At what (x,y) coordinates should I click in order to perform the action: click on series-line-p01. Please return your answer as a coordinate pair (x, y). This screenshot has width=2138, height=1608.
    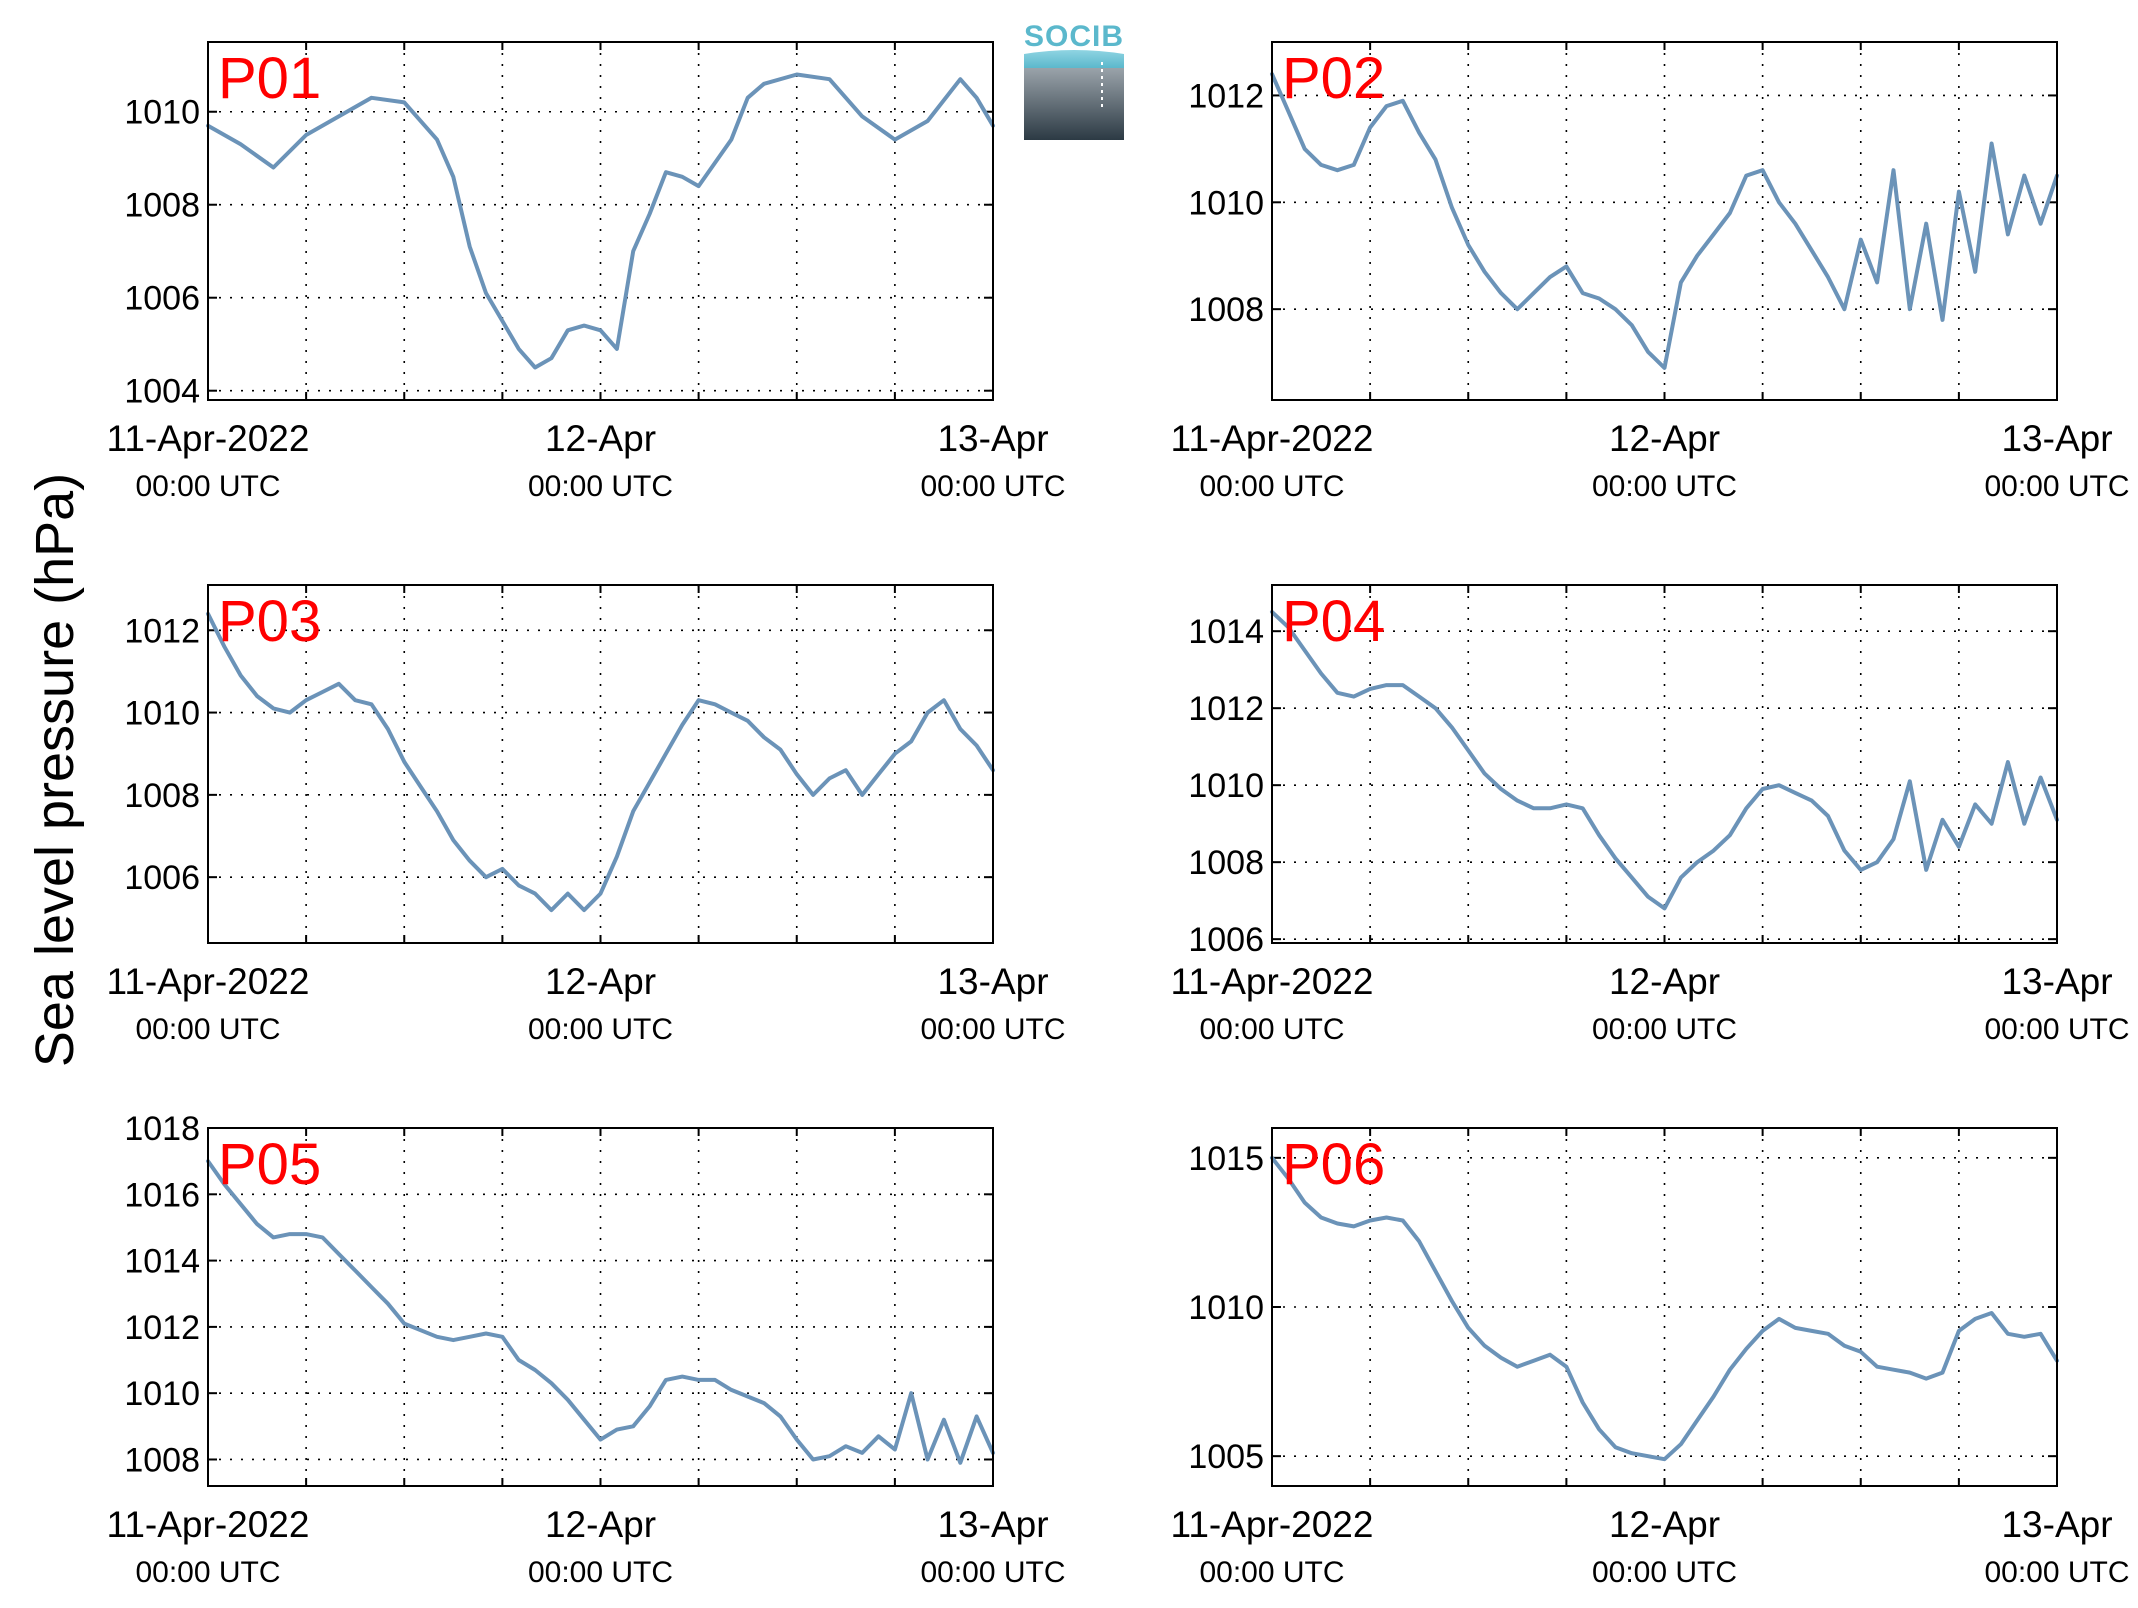
    Looking at the image, I should click on (600, 221).